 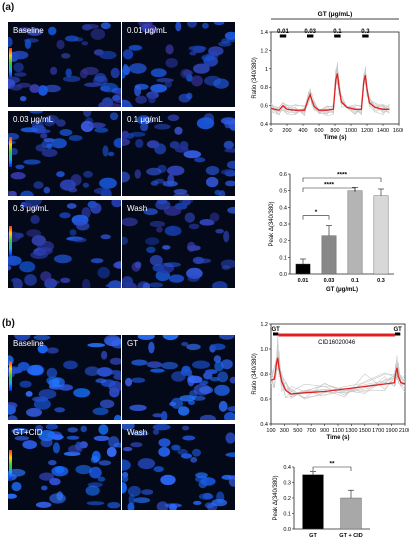 I want to click on panel-b-letter: (b), so click(x=8, y=323).